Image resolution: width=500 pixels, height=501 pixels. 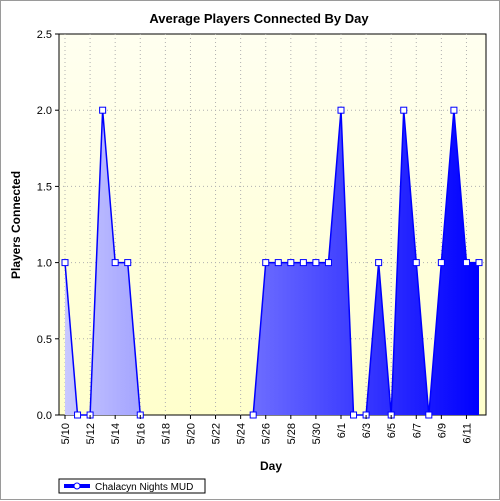 I want to click on x-tick-label: 6/1, so click(x=342, y=430).